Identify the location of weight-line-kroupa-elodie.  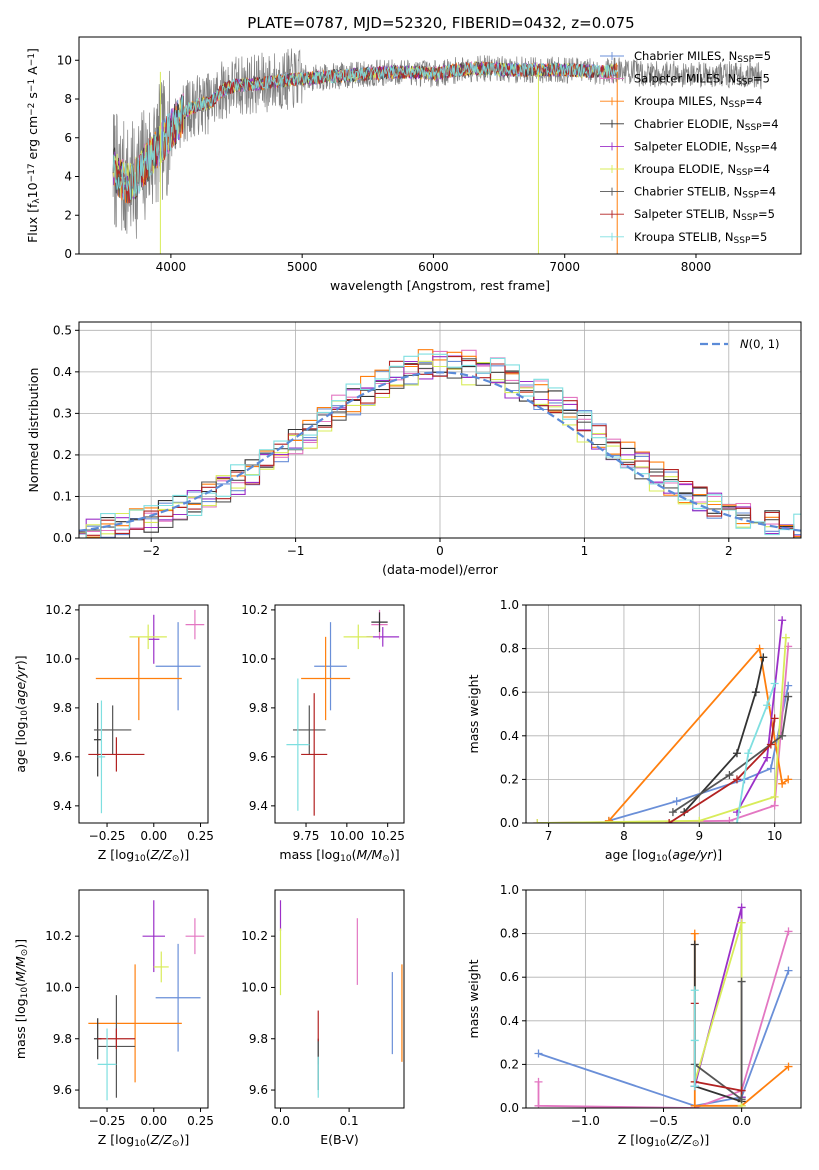
(718, 1014).